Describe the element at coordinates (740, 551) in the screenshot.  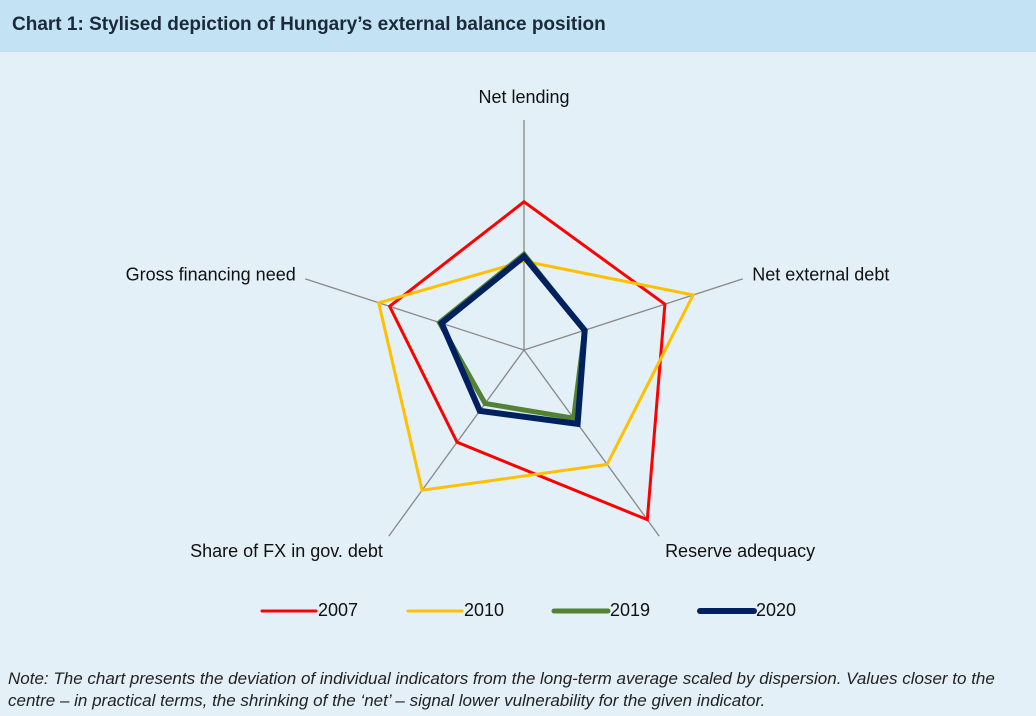
I see `axis-label: Reserve adequacy` at that location.